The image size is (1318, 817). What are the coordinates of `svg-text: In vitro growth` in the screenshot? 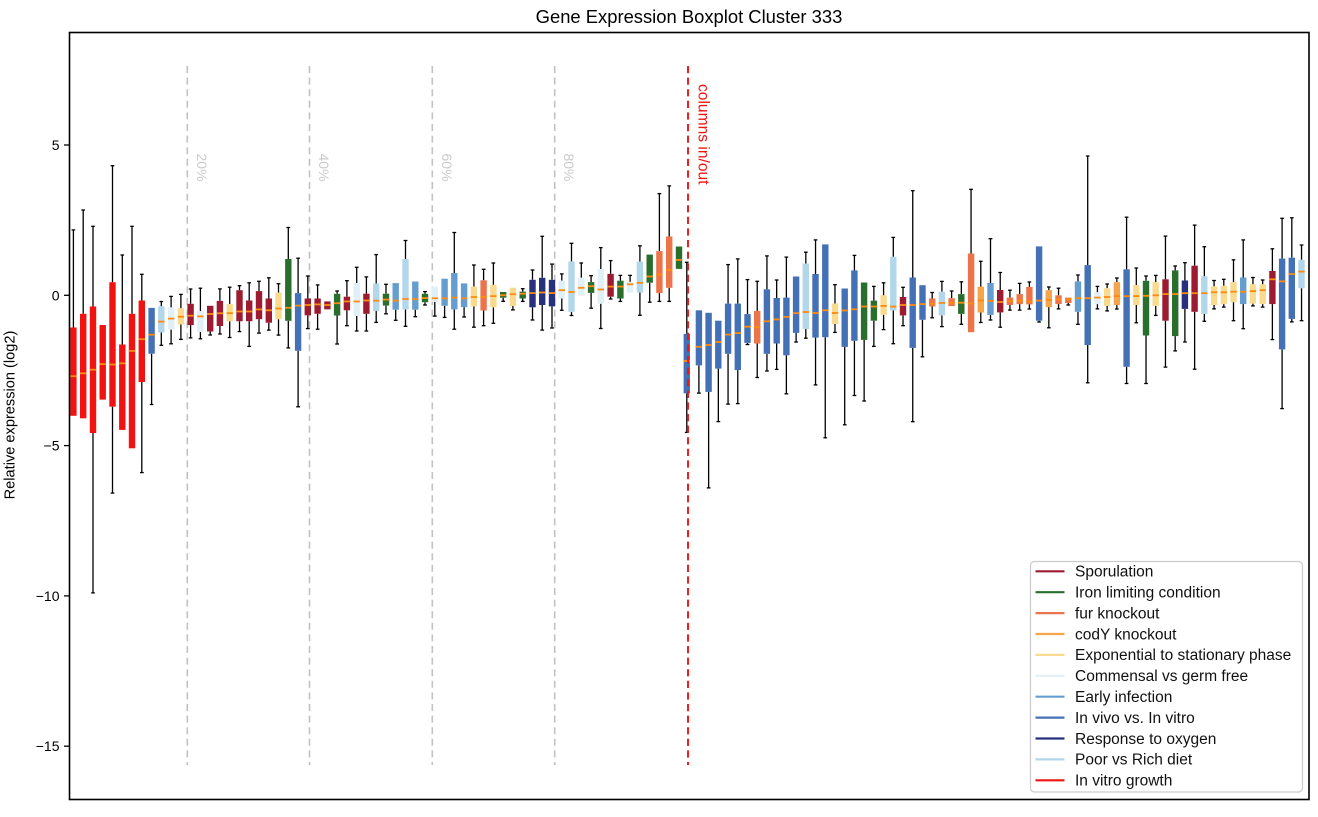 It's located at (1123, 781).